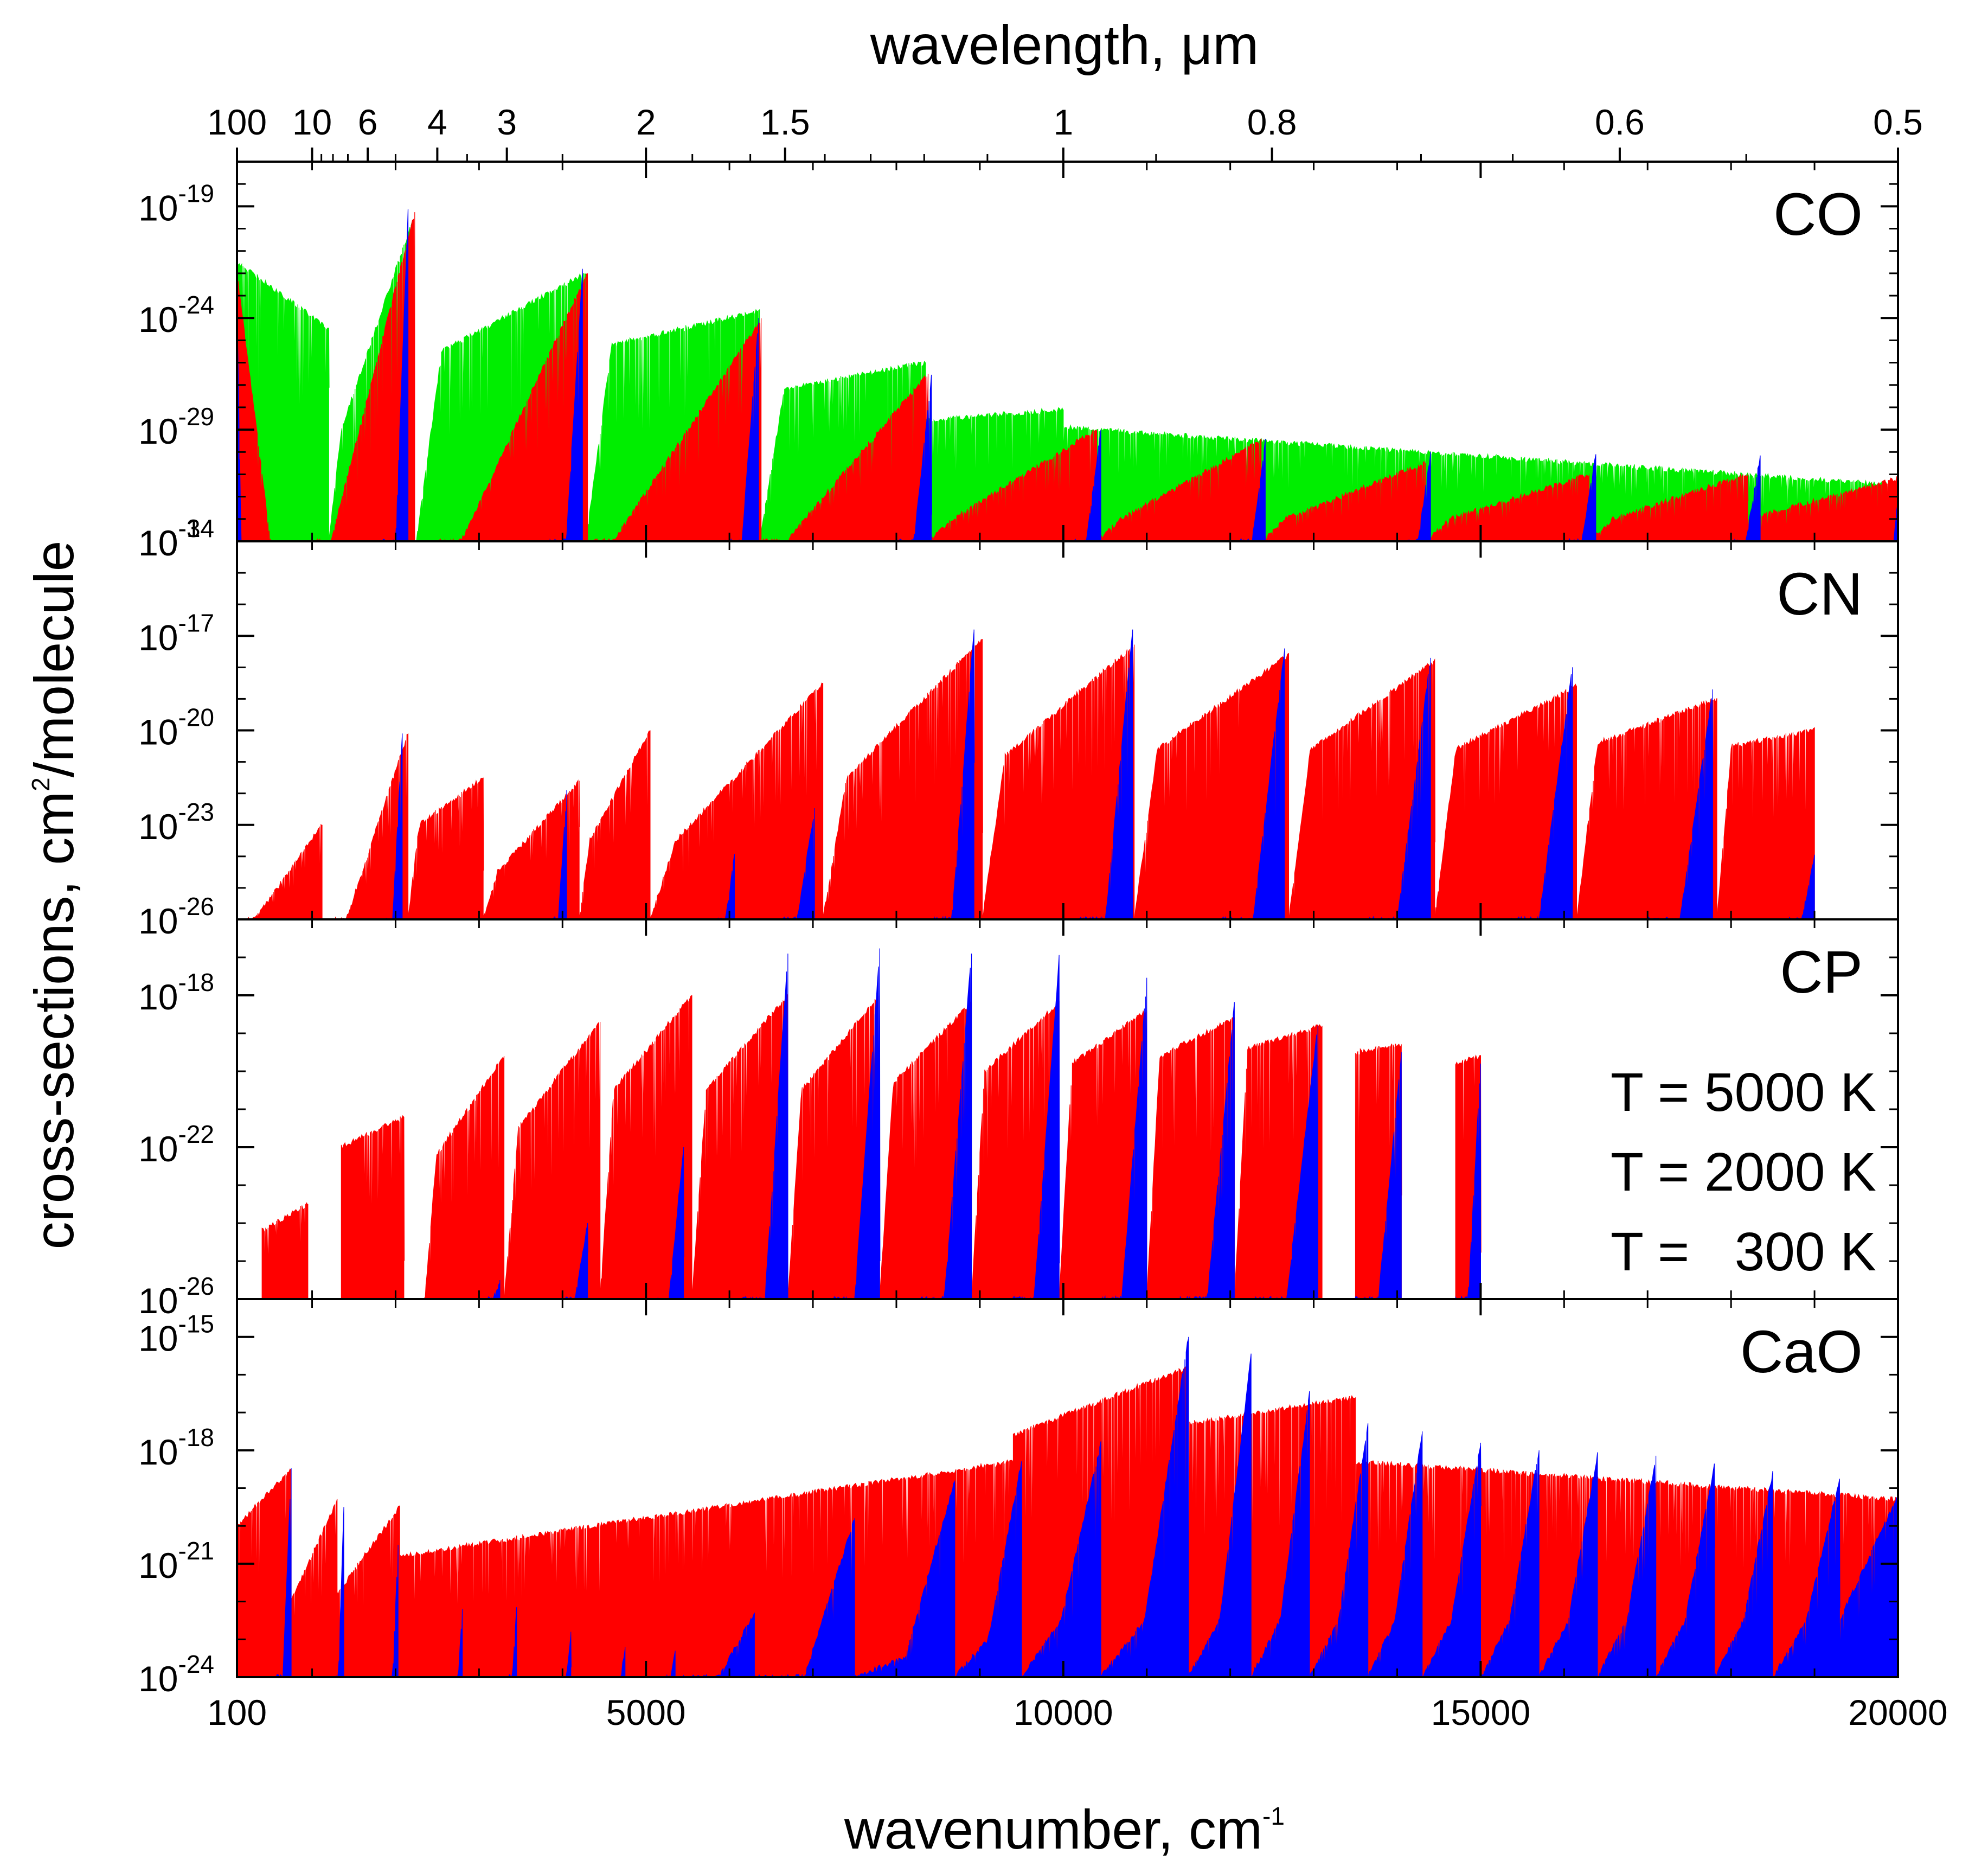 The height and width of the screenshot is (1867, 1988). Describe the element at coordinates (1067, 375) in the screenshot. I see `panel-co-spectra` at that location.